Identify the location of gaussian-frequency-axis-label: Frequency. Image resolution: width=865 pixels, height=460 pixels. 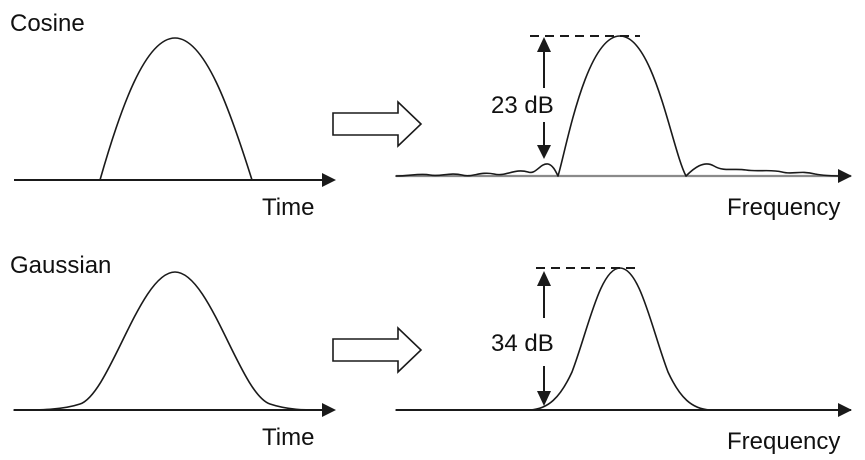
(783, 441).